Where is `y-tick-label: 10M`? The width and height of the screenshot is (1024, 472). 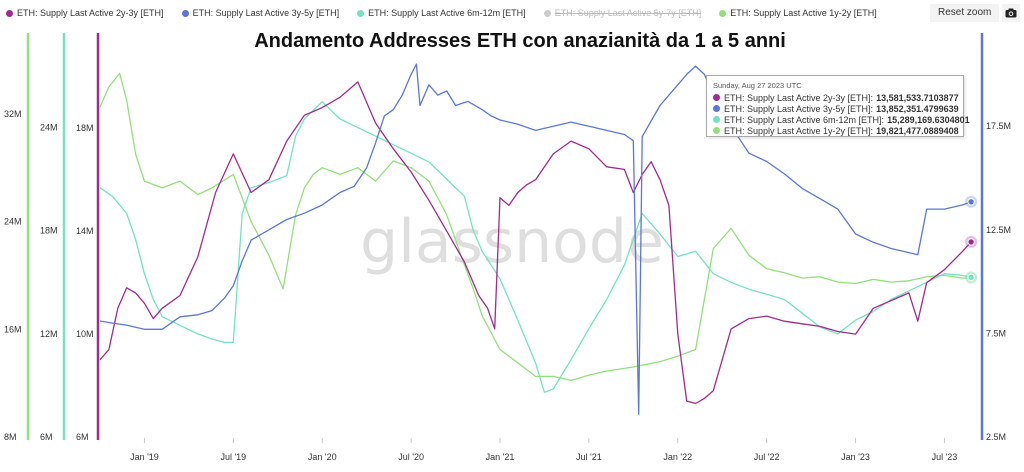
y-tick-label: 10M is located at coordinates (85, 334).